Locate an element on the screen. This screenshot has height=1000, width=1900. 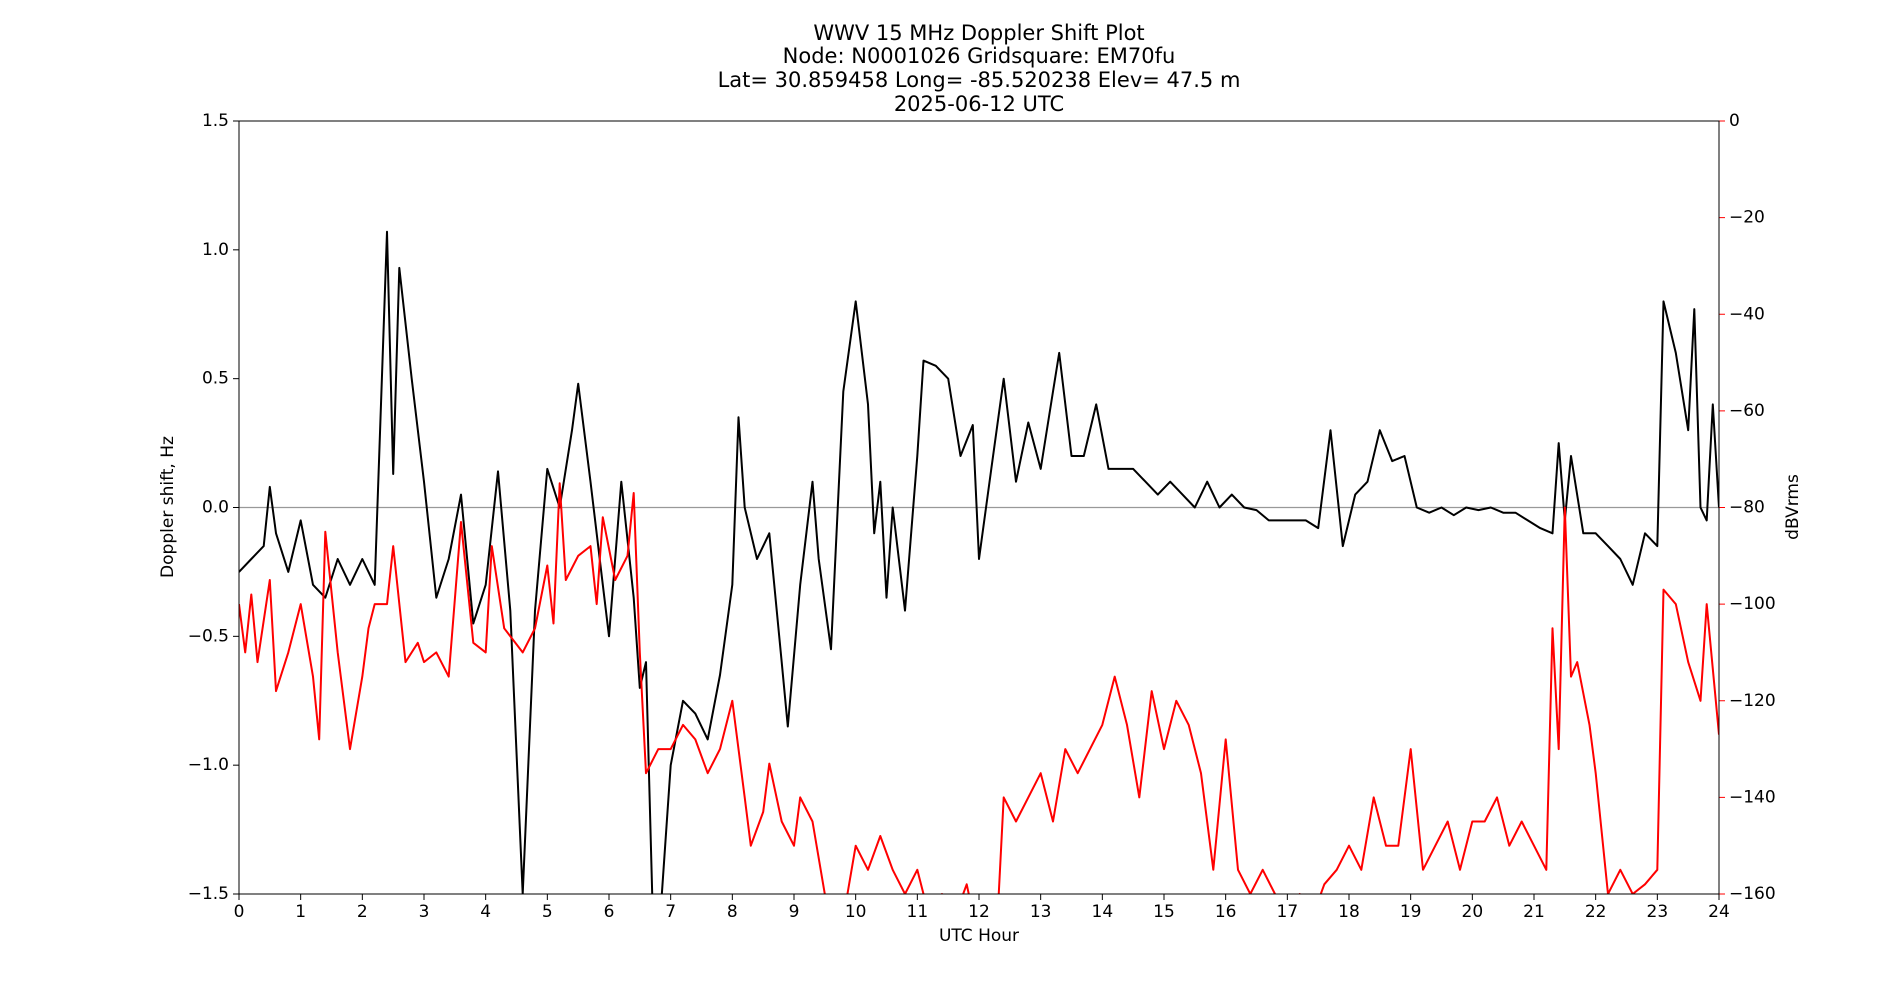
x-tick-label: 19 is located at coordinates (1411, 912).